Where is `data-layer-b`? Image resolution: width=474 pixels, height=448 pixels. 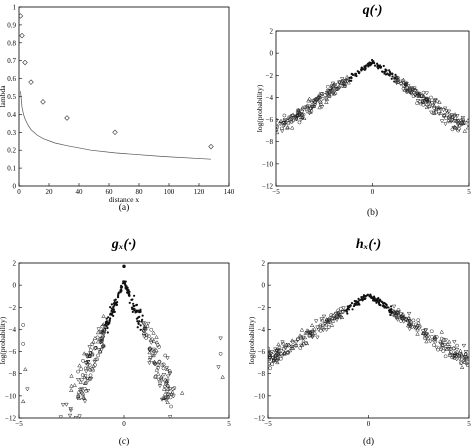
data-layer-b is located at coordinates (372, 96).